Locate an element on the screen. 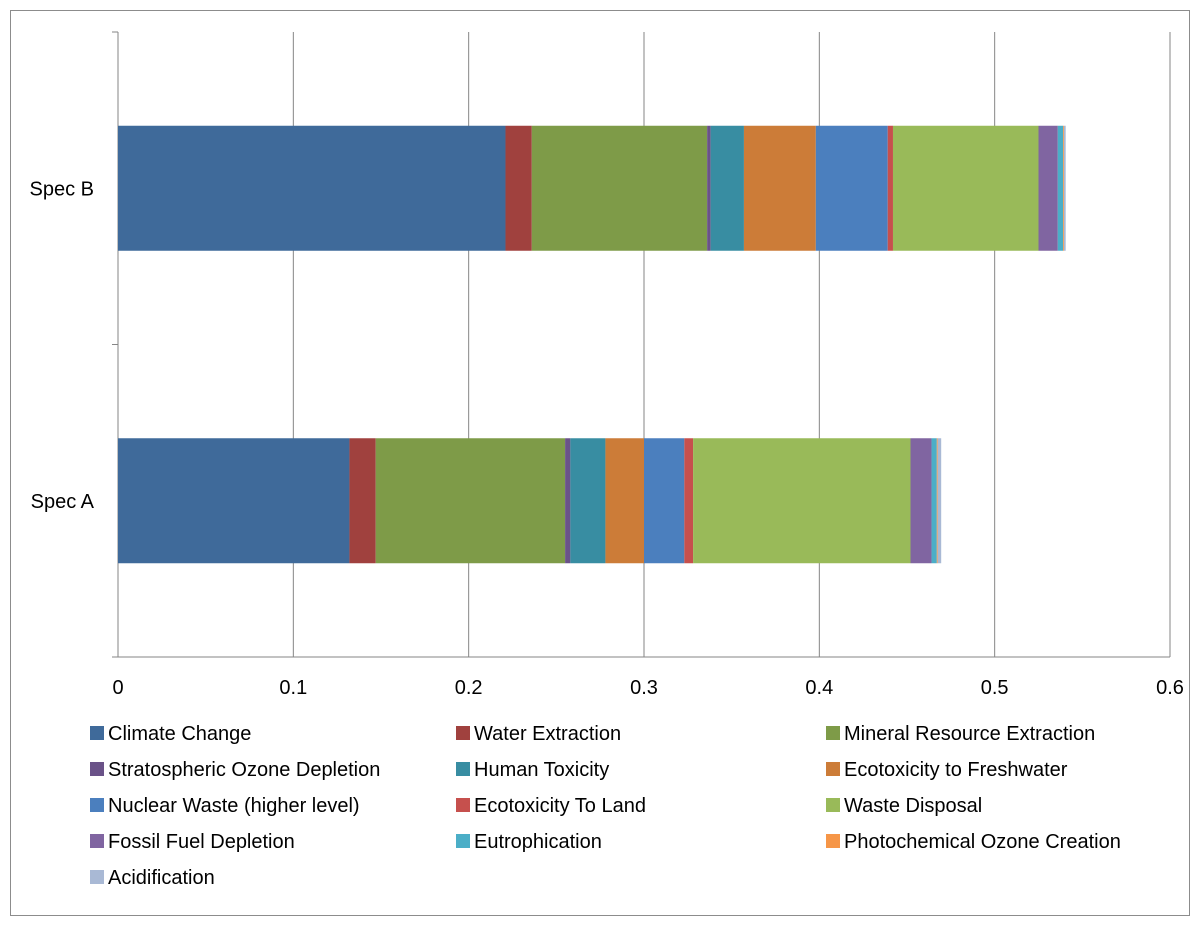 The image size is (1199, 926). legend-label: Stratospheric Ozone Depletion is located at coordinates (244, 770).